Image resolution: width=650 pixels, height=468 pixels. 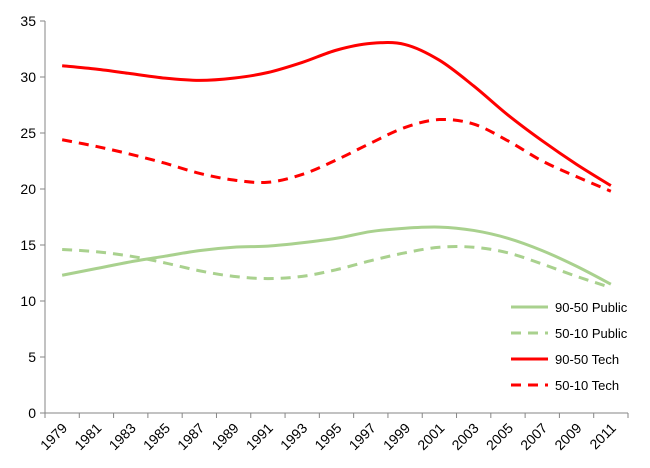 What do you see at coordinates (122, 436) in the screenshot?
I see `x-tick-label: 1983` at bounding box center [122, 436].